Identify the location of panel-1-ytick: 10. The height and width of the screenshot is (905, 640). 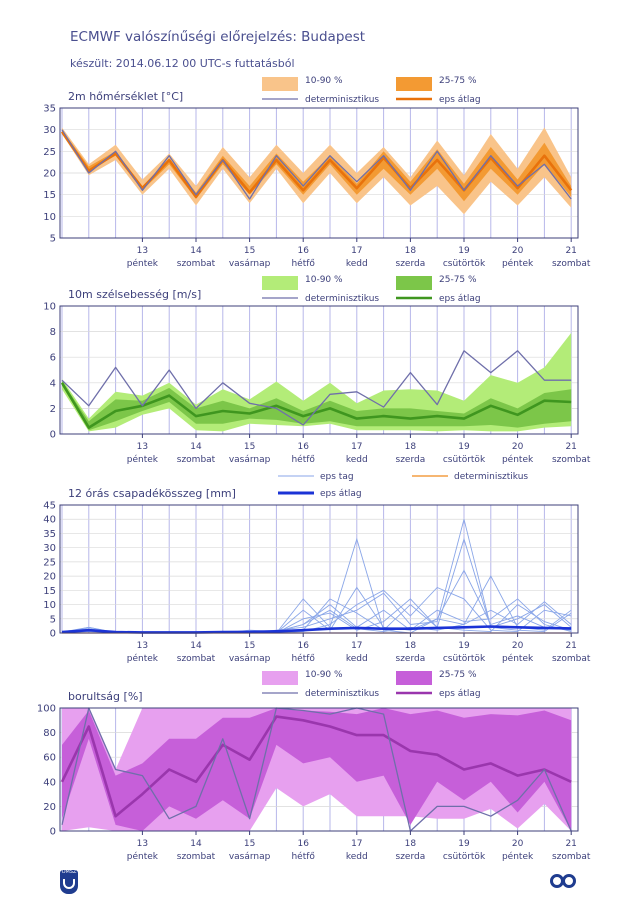
(49, 217).